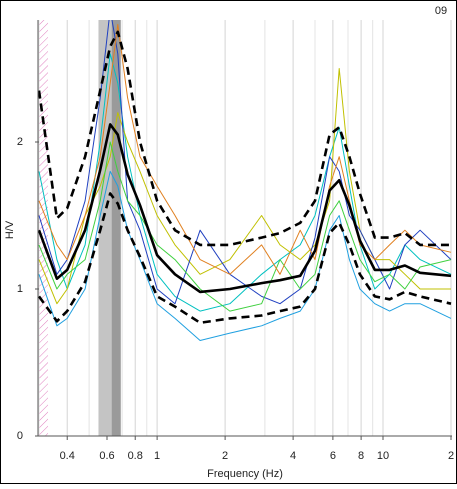 This screenshot has height=489, width=457. I want to click on x-tick-label: 8, so click(361, 456).